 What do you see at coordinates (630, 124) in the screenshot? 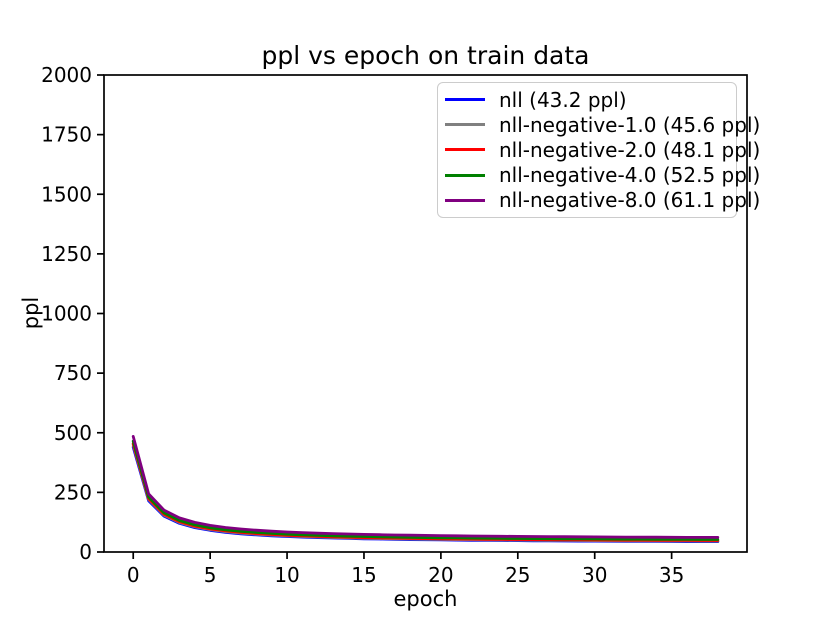
I see `legend-item-label: nll-negative-1.0 (45.6 ppl)` at bounding box center [630, 124].